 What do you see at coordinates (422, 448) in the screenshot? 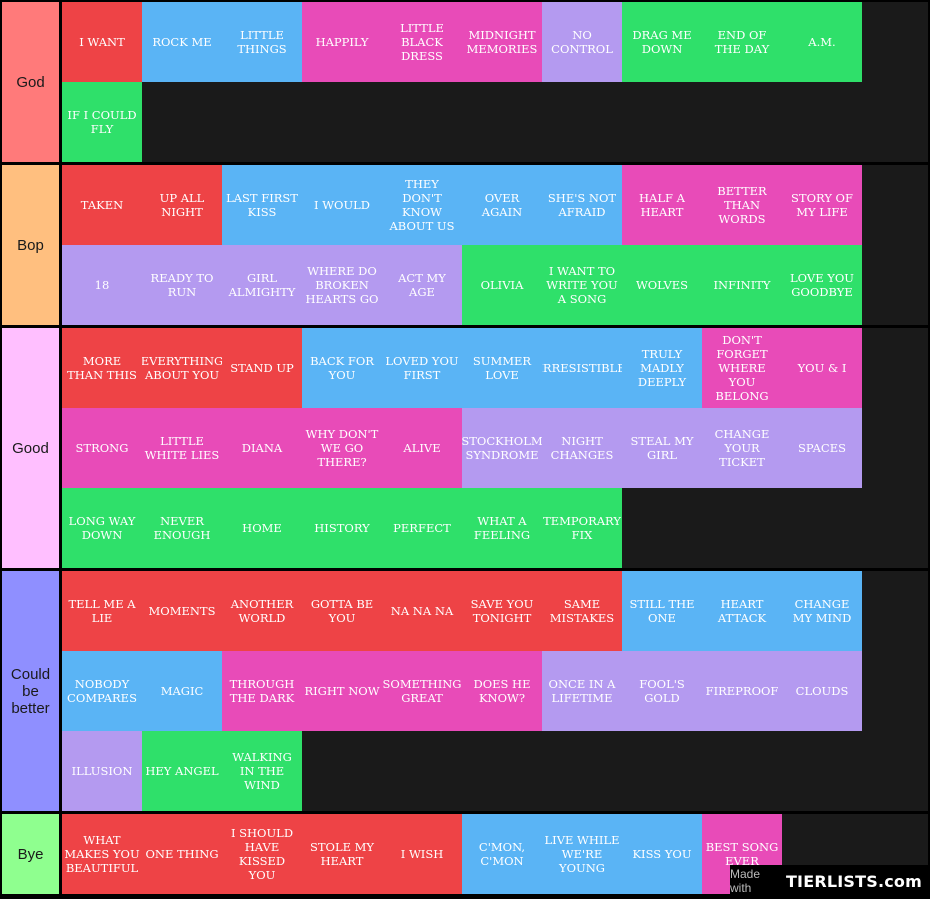
I see `tier-item-card: ALIVE` at bounding box center [422, 448].